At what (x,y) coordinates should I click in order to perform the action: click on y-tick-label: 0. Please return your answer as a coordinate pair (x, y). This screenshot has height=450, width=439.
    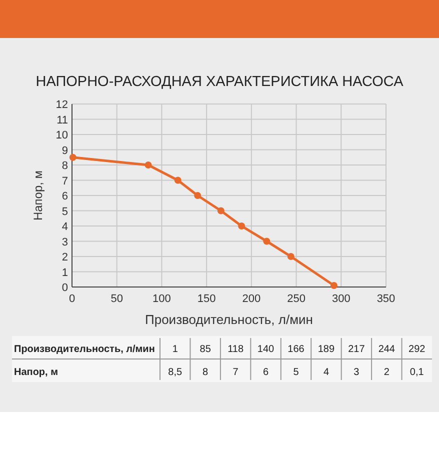
    Looking at the image, I should click on (65, 288).